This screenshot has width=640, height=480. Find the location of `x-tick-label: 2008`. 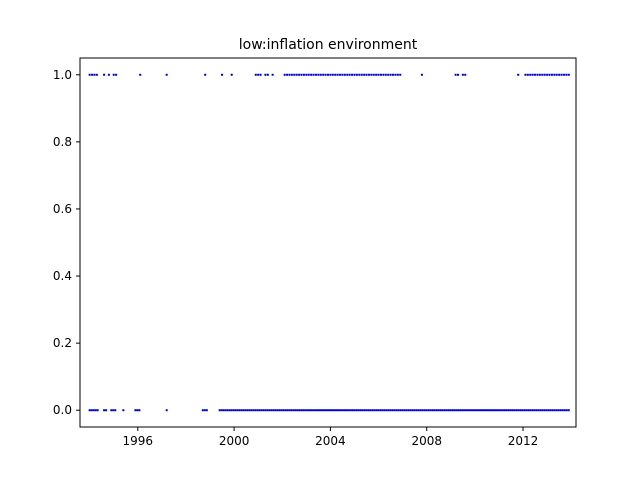

x-tick-label: 2008 is located at coordinates (426, 441).